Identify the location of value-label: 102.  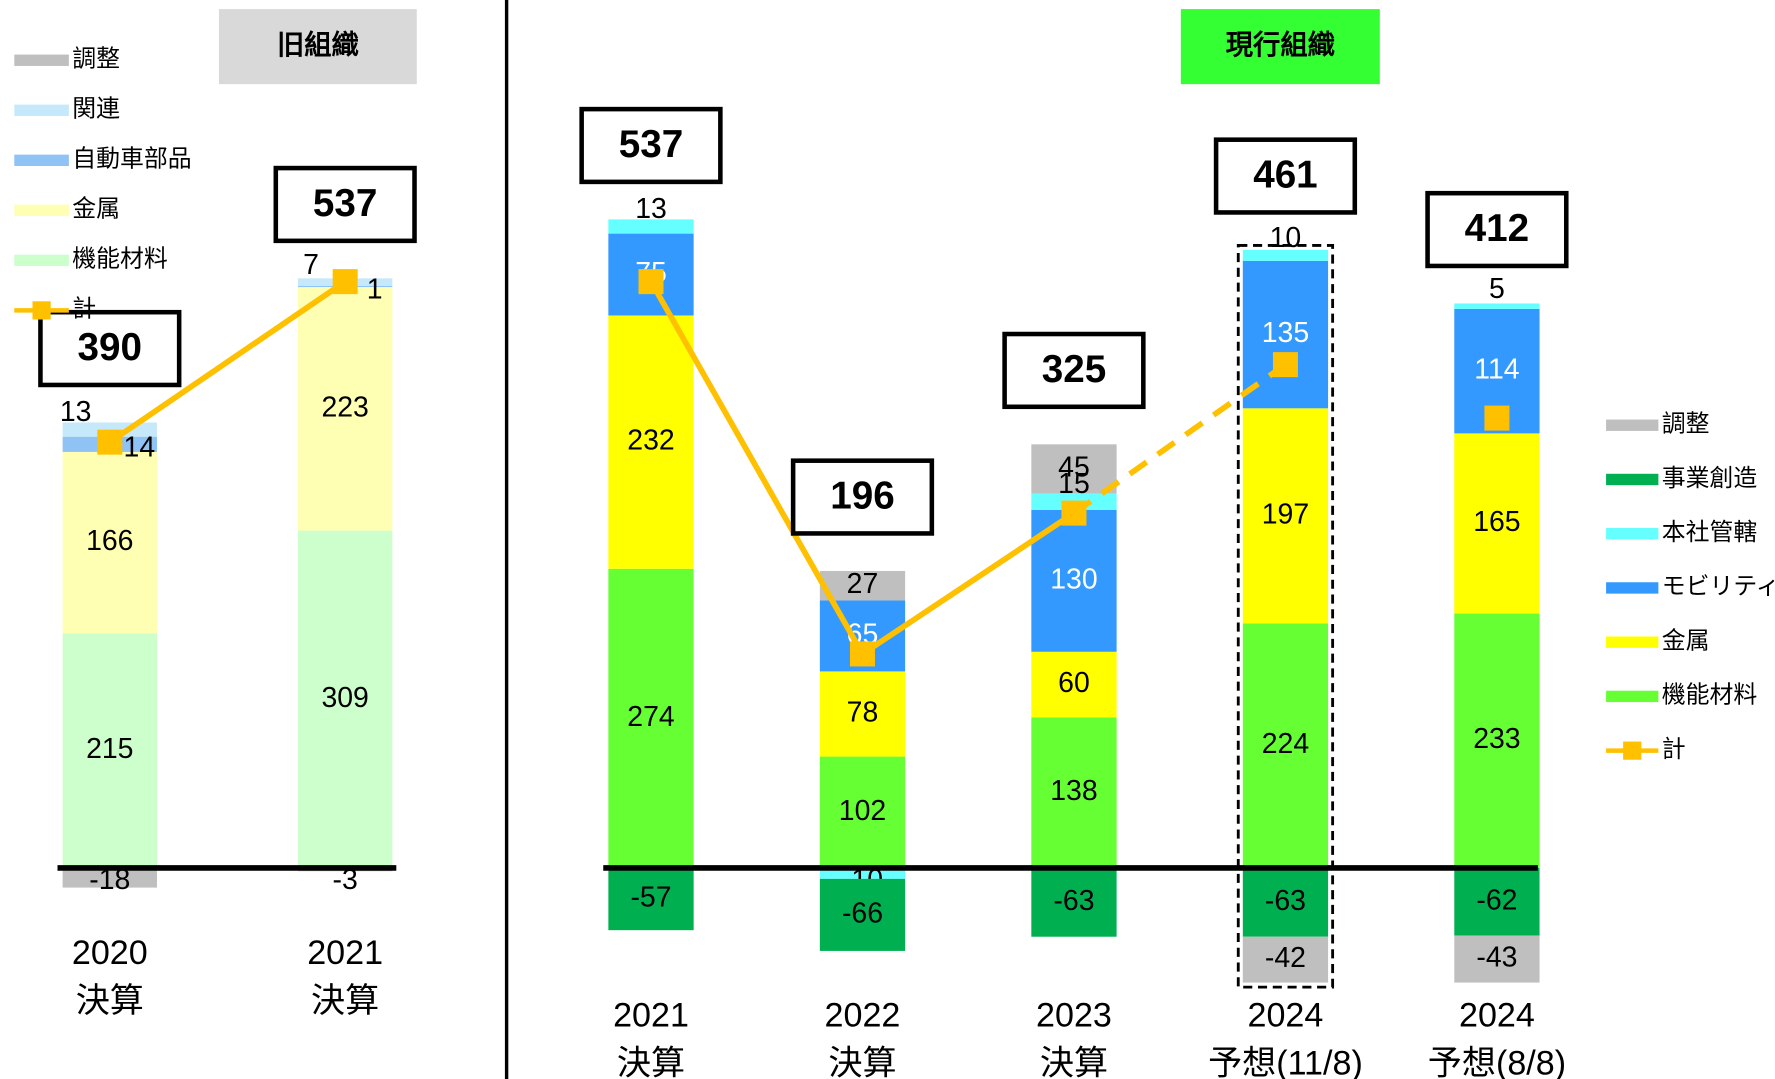
(862, 811).